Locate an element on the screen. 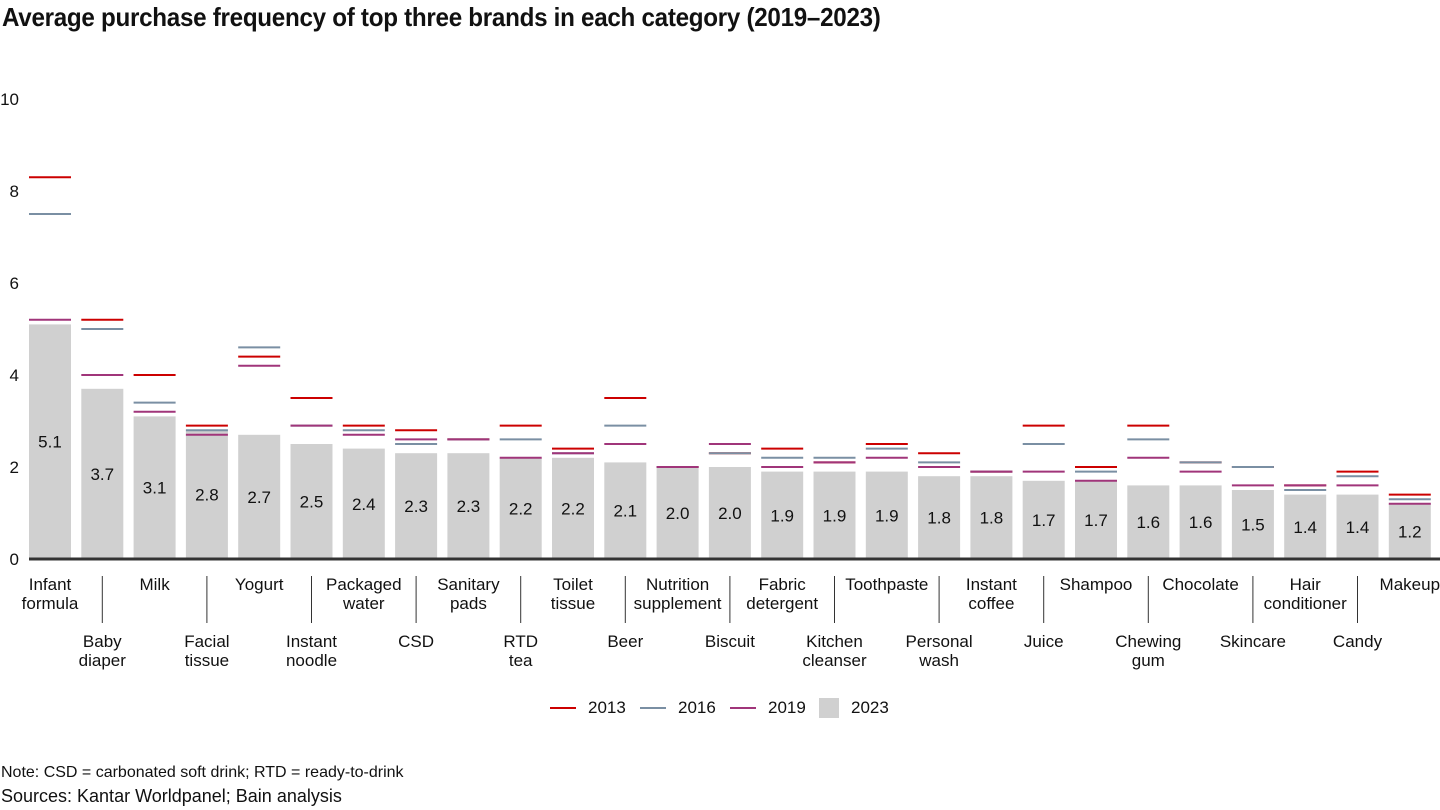 Image resolution: width=1440 pixels, height=810 pixels. category-label: Nutrition is located at coordinates (677, 584).